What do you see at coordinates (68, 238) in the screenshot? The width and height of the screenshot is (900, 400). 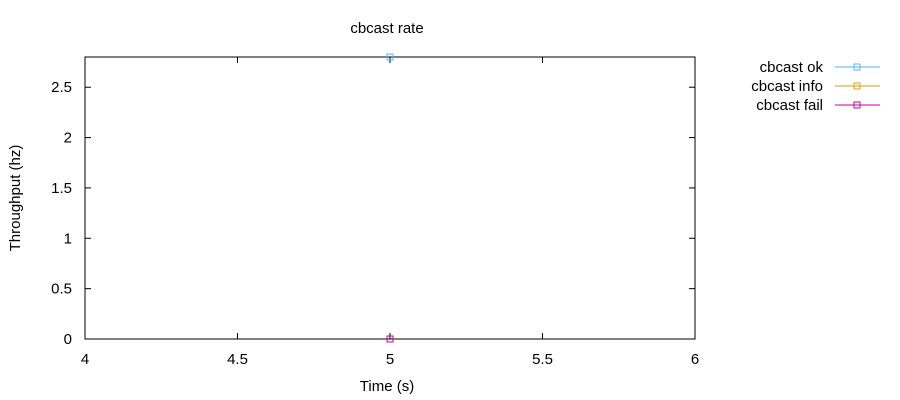 I see `y-tick-label: 1` at bounding box center [68, 238].